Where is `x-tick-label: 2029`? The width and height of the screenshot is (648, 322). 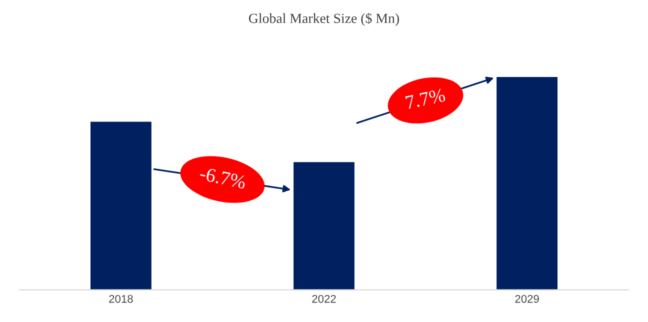
x-tick-label: 2029 is located at coordinates (527, 298).